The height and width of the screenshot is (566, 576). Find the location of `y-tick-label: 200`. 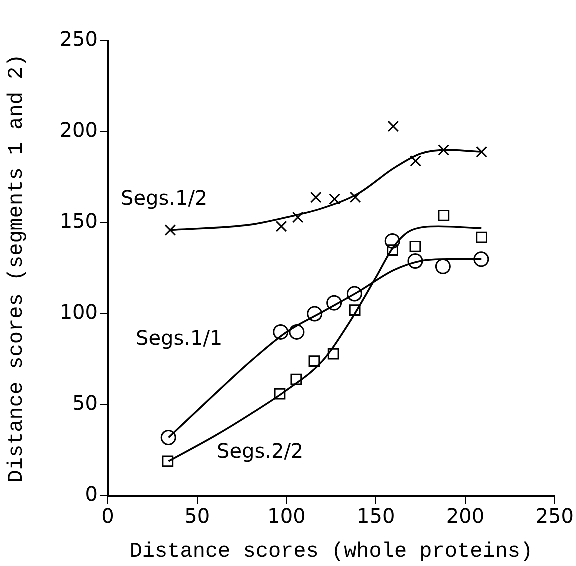

y-tick-label: 200 is located at coordinates (79, 130).